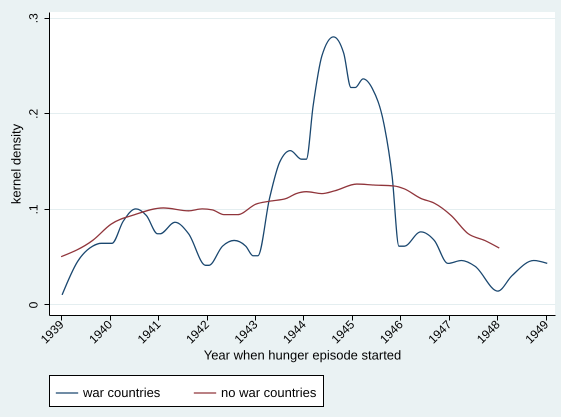 This screenshot has width=561, height=417. What do you see at coordinates (303, 355) in the screenshot?
I see `x-axis-title: Year when hunger episode started` at bounding box center [303, 355].